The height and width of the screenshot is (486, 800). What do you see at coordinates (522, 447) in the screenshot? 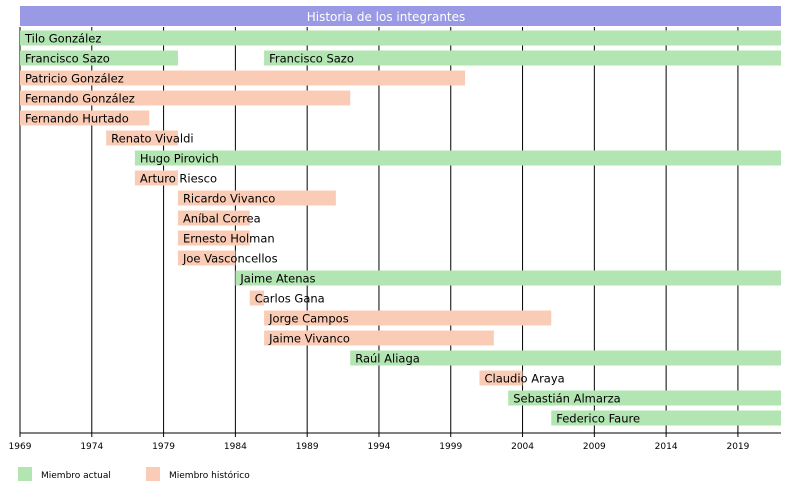
I see `tick-label-2004: 2004` at bounding box center [522, 447].